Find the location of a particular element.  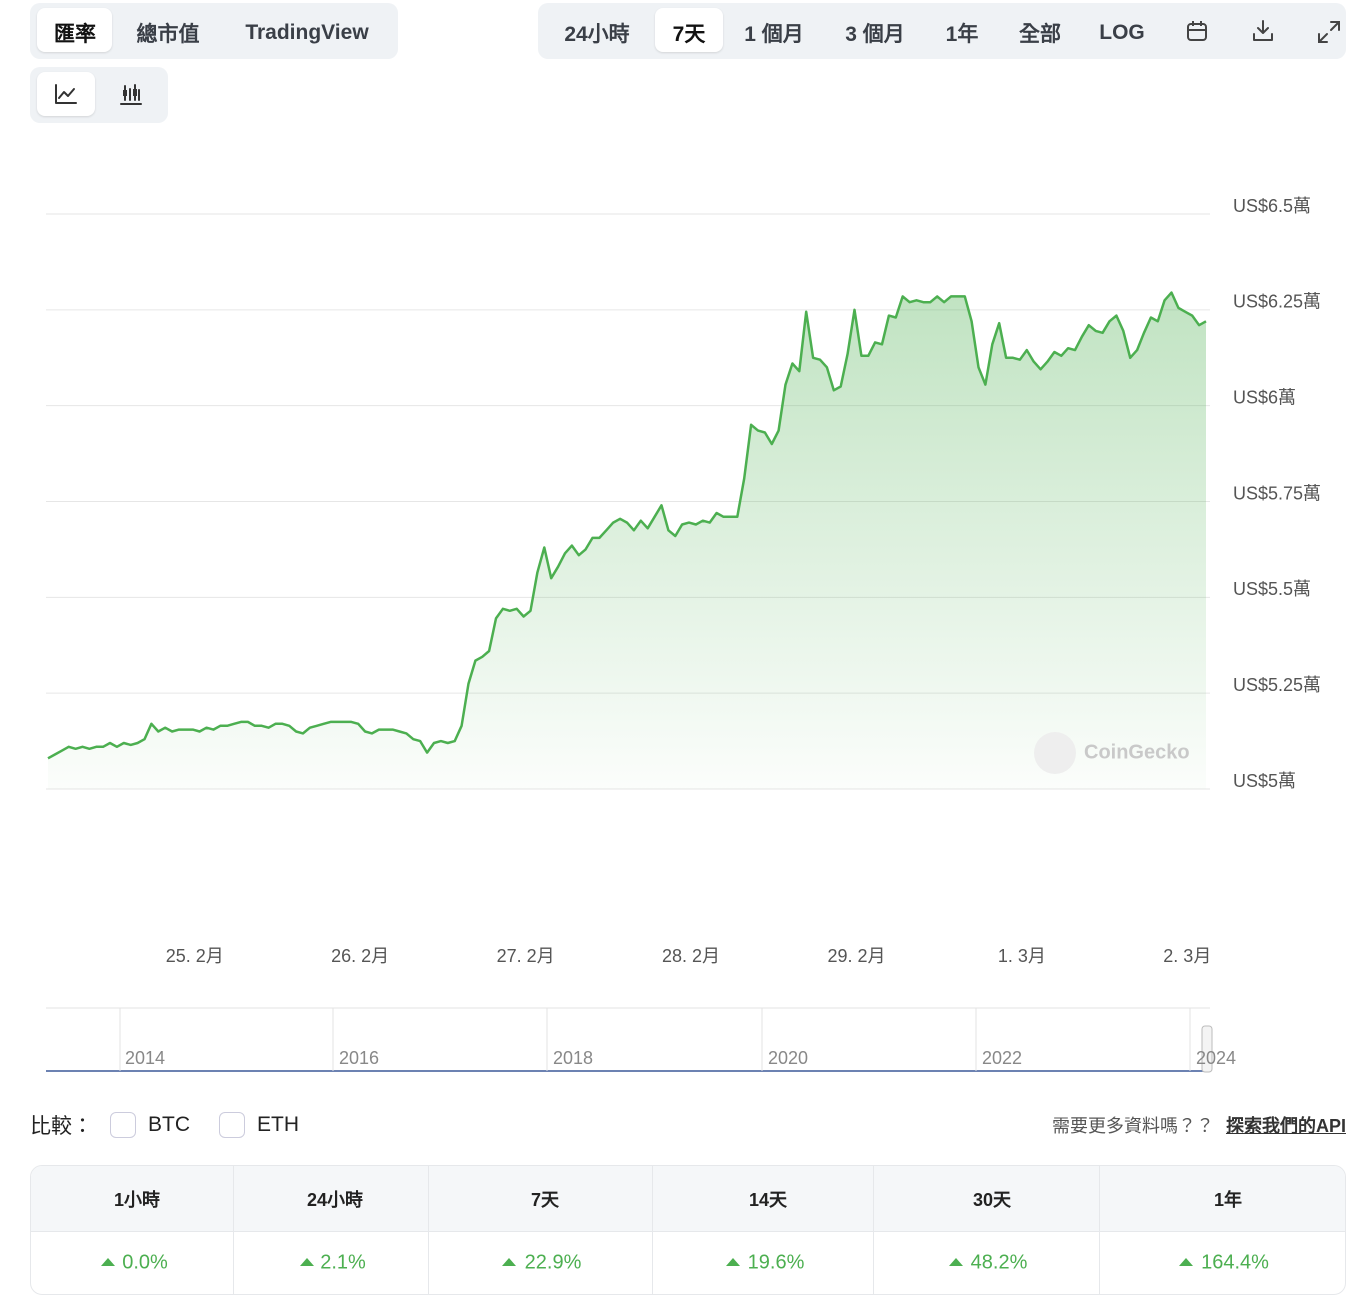

range-button: 全部 is located at coordinates (1040, 34).